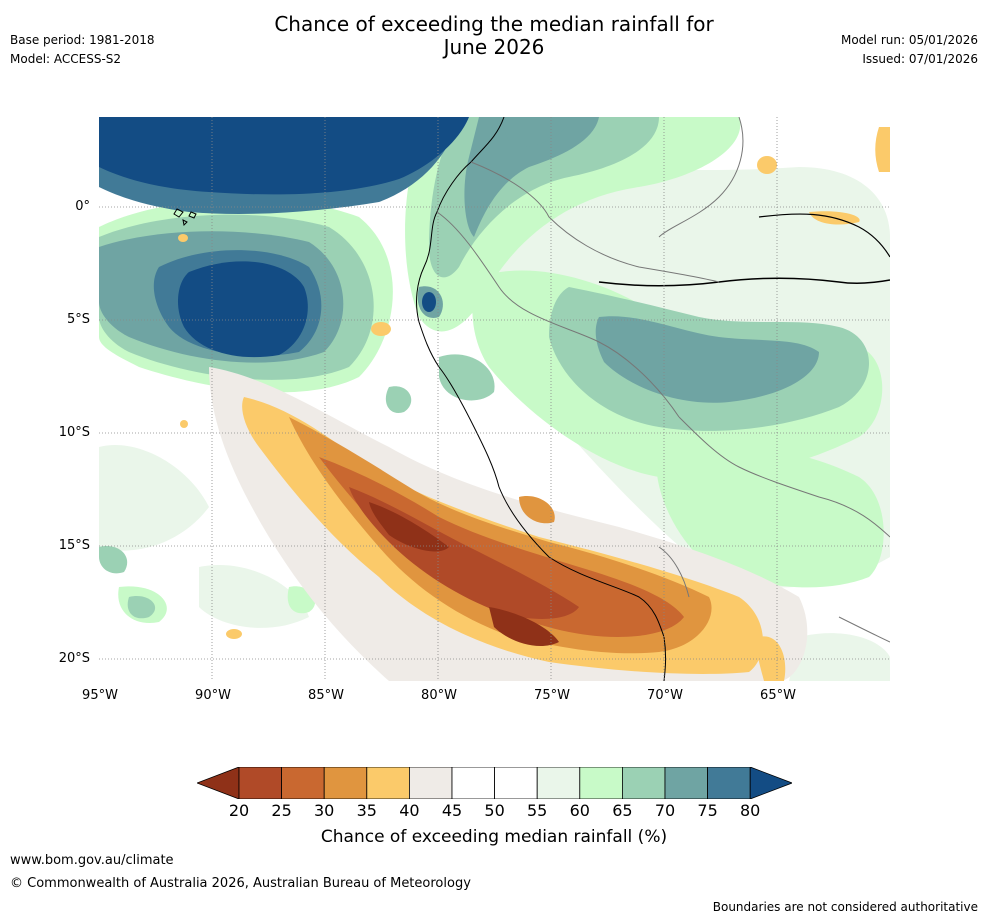 The height and width of the screenshot is (919, 988). Describe the element at coordinates (909, 40) in the screenshot. I see `model-run: Model run: 05/01/2026` at that location.